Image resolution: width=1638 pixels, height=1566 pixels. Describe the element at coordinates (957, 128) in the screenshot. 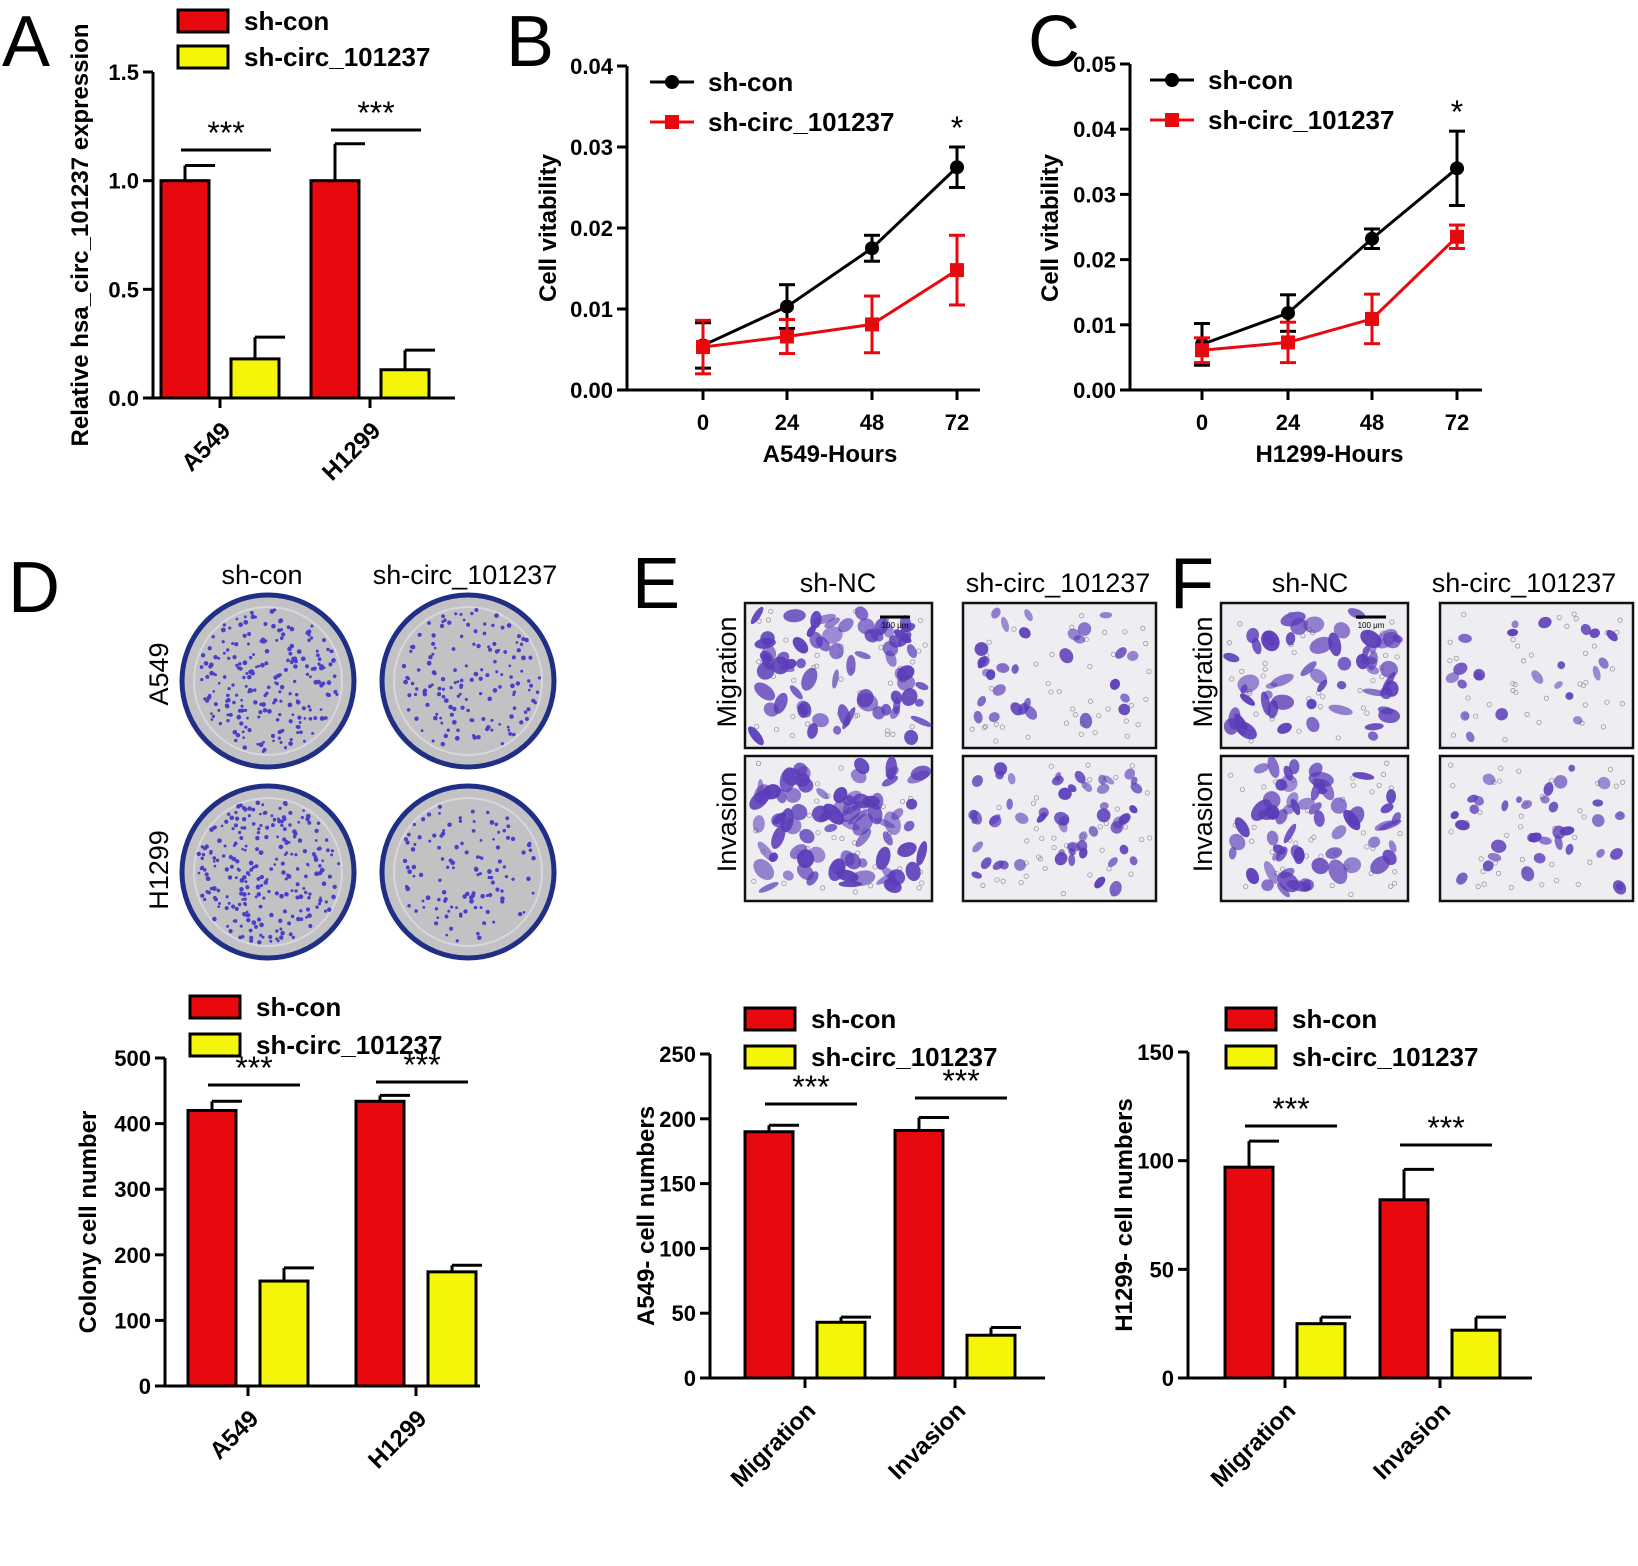

I see `annotation-label: *` at that location.